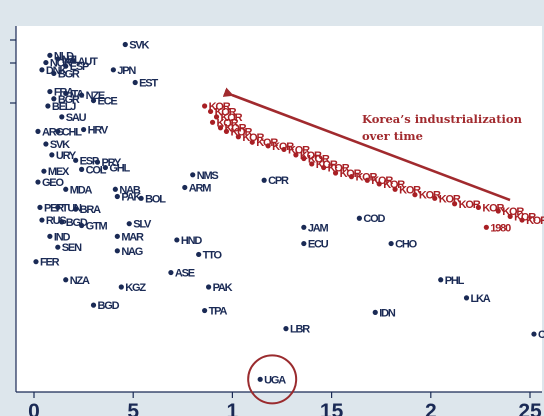 The image size is (544, 416). I want to click on point-label: IDN, so click(387, 313).